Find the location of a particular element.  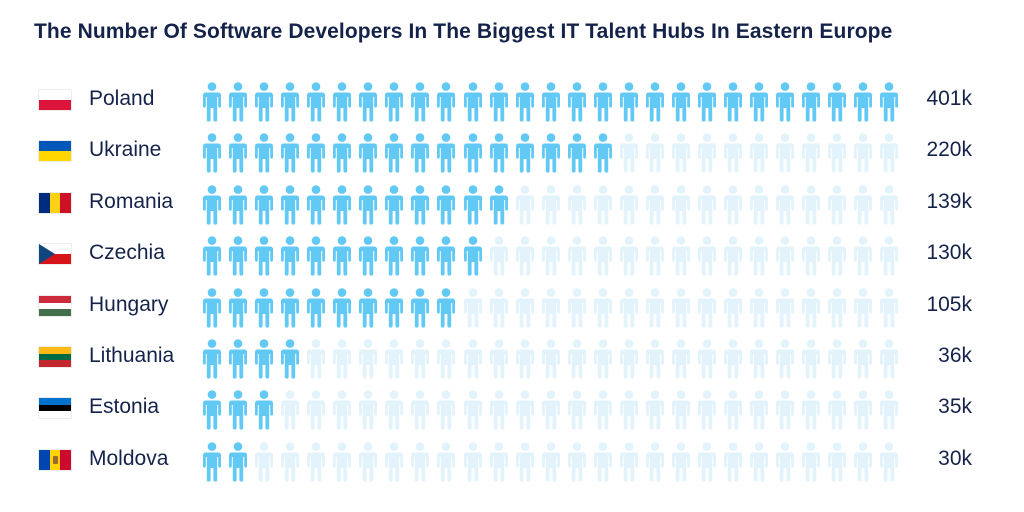

country-row-romania: Romania 139k is located at coordinates (512, 202).